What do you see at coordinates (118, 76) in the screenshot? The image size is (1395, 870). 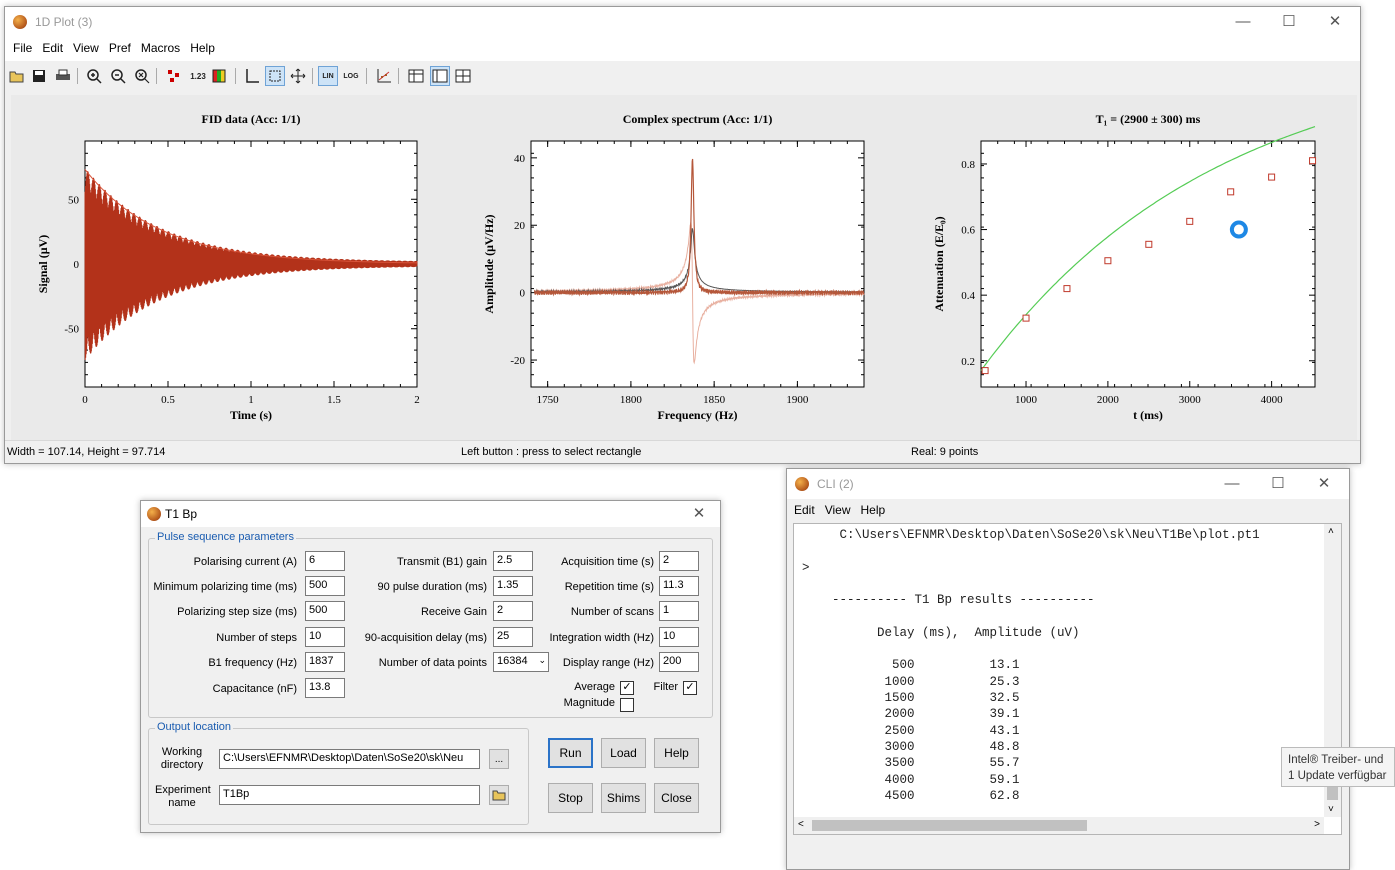 I see `zoom-out-icon` at bounding box center [118, 76].